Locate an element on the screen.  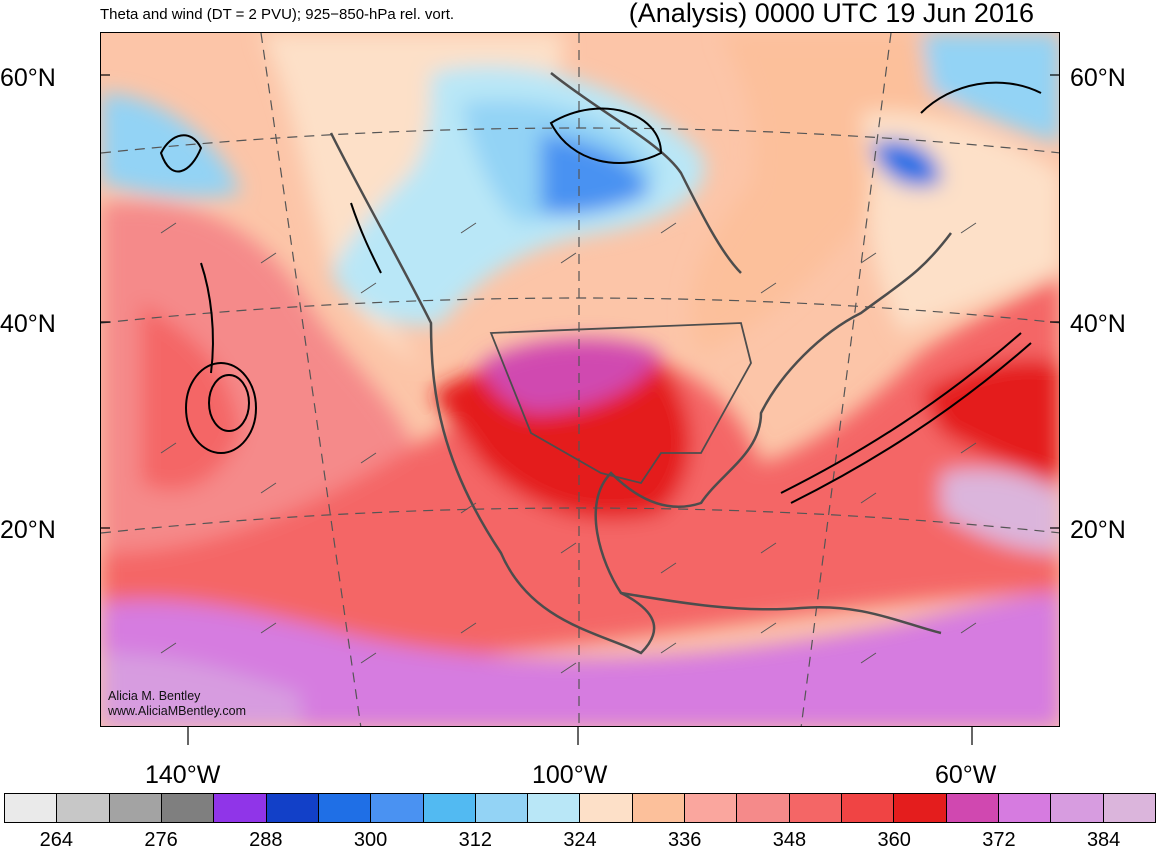
colorbar-tick-label: 288 is located at coordinates (266, 840).